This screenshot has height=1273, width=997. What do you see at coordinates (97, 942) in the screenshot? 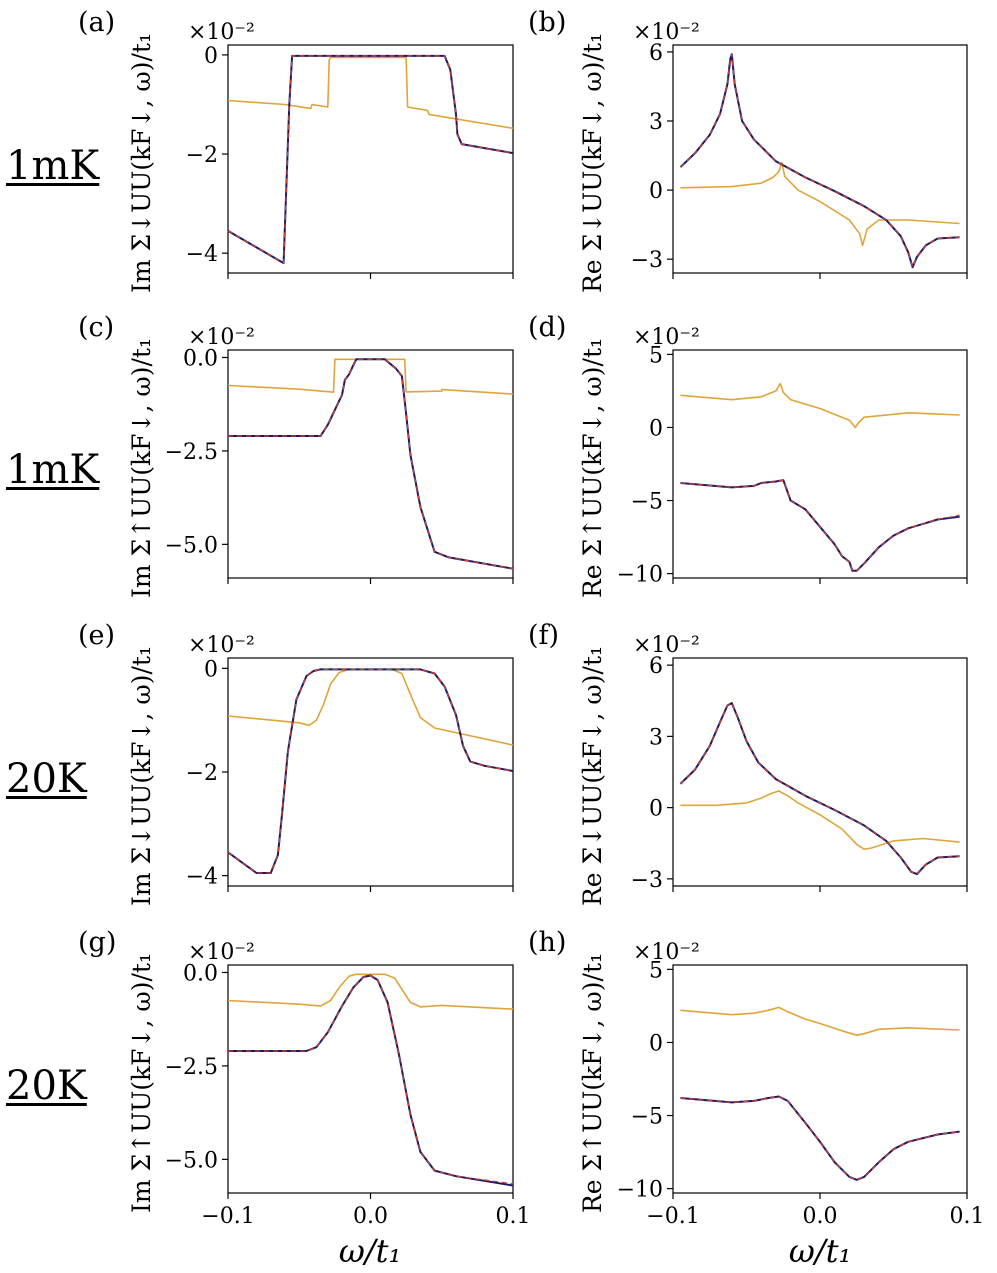
I see `panel-label: (g)` at bounding box center [97, 942].